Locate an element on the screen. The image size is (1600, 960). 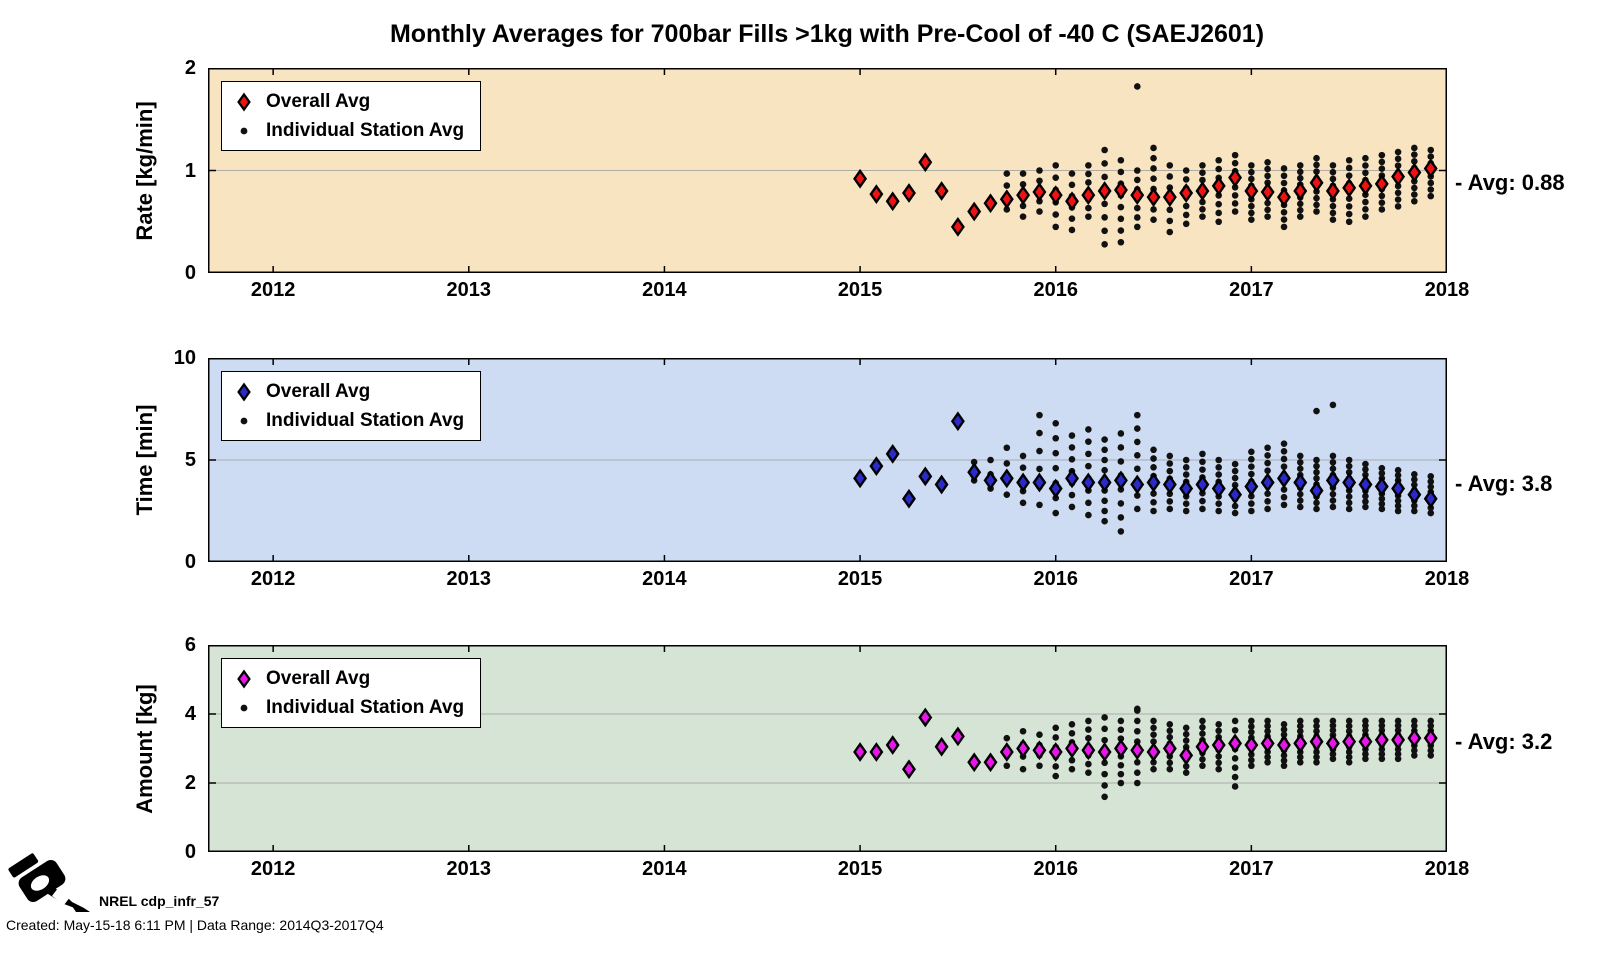
x-tick-label: 2013 is located at coordinates (469, 579).